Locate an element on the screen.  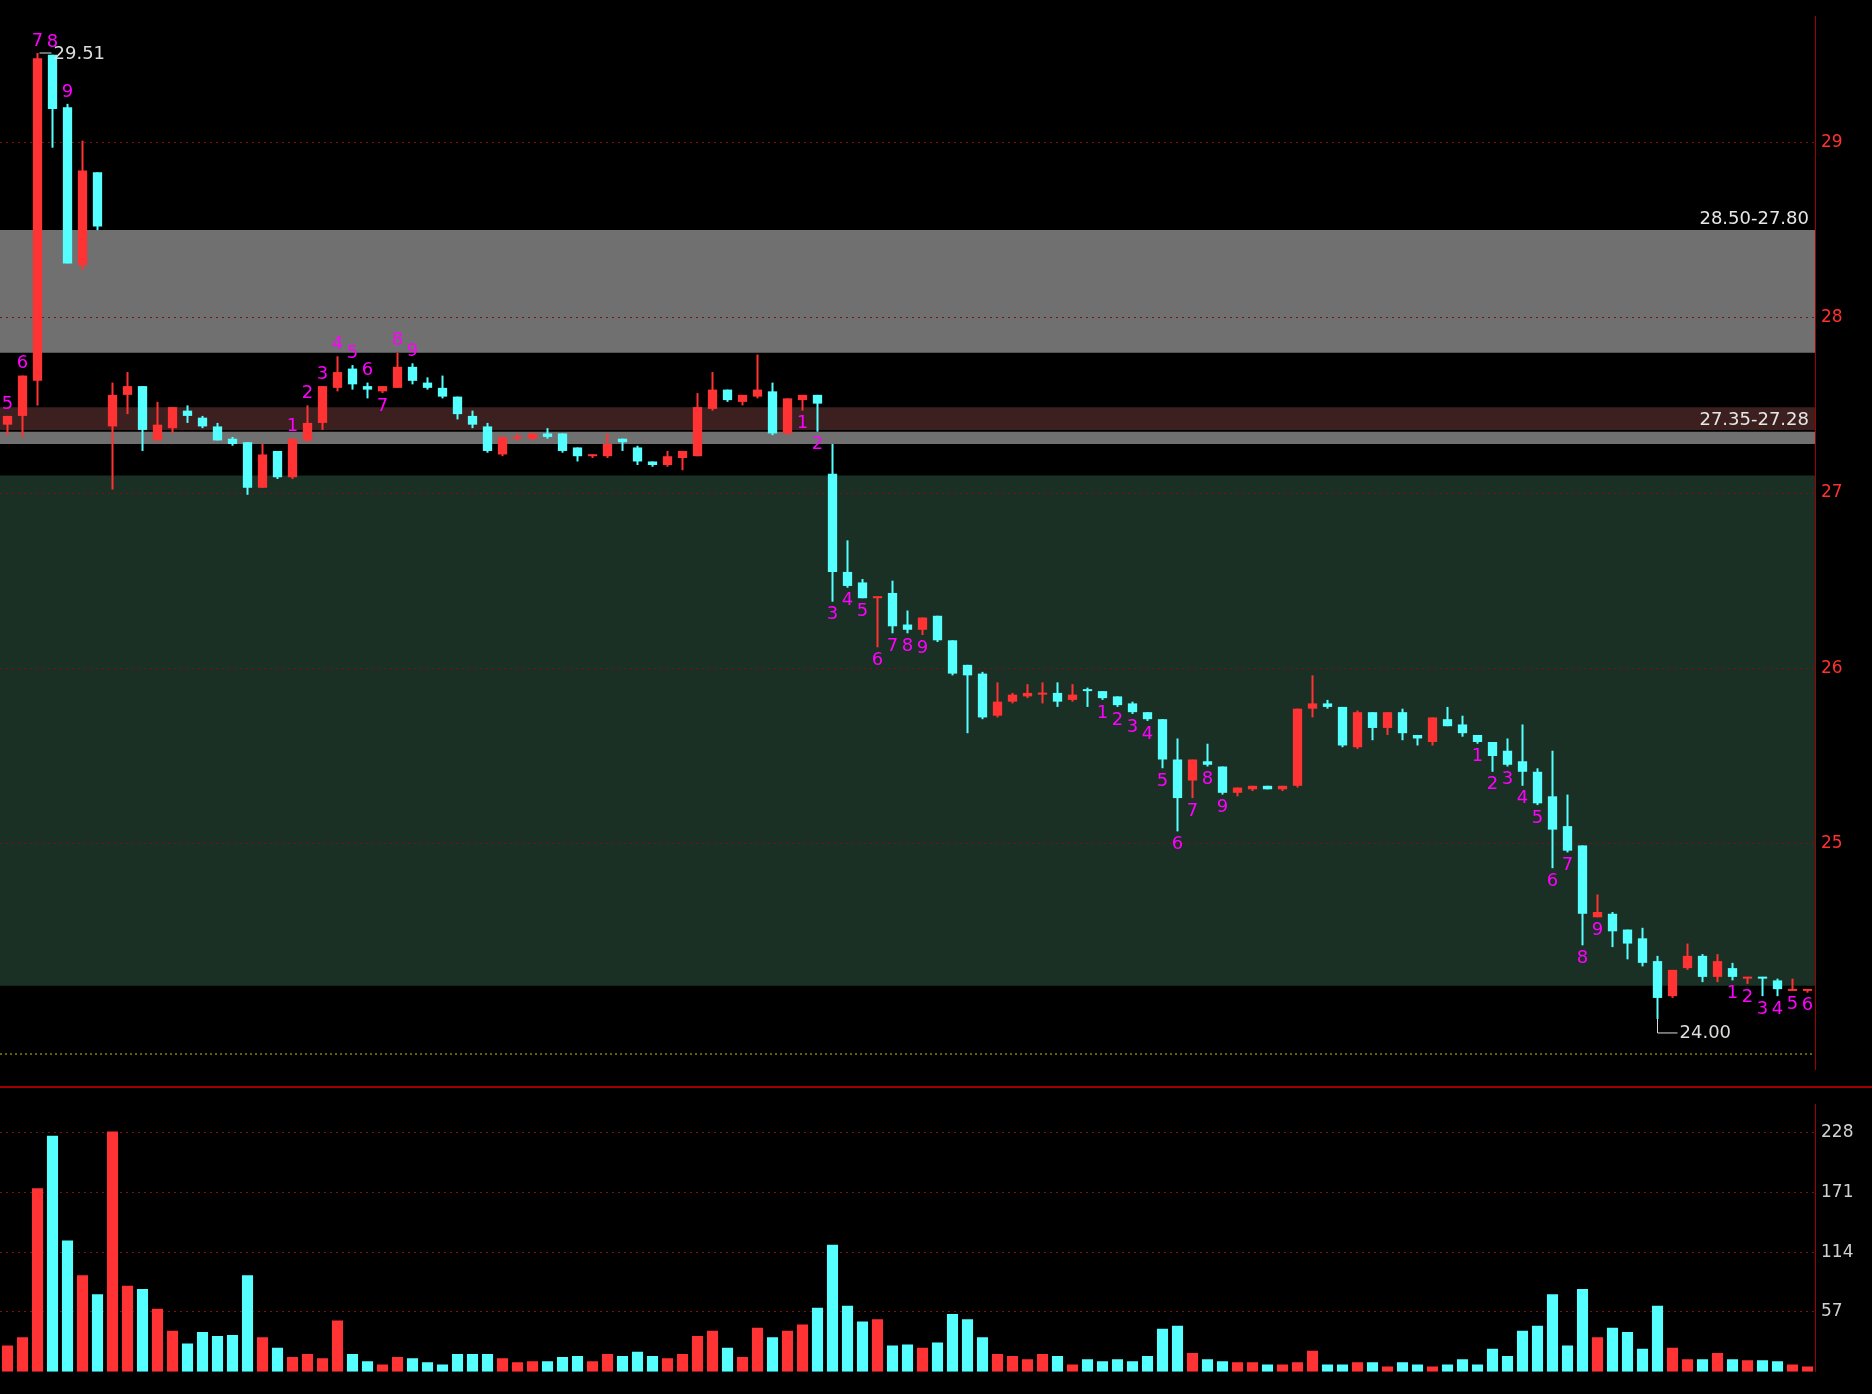
annotation: 24.00 is located at coordinates (1705, 1031).